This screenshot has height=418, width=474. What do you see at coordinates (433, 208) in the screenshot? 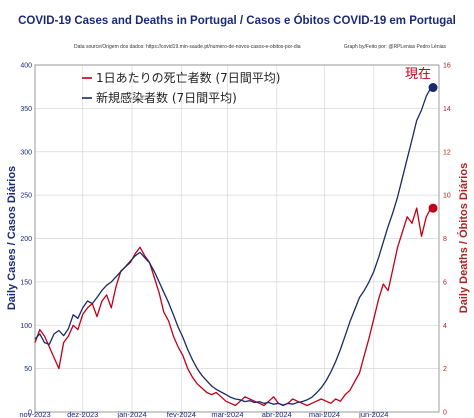
I see `current-point-deaths` at bounding box center [433, 208].